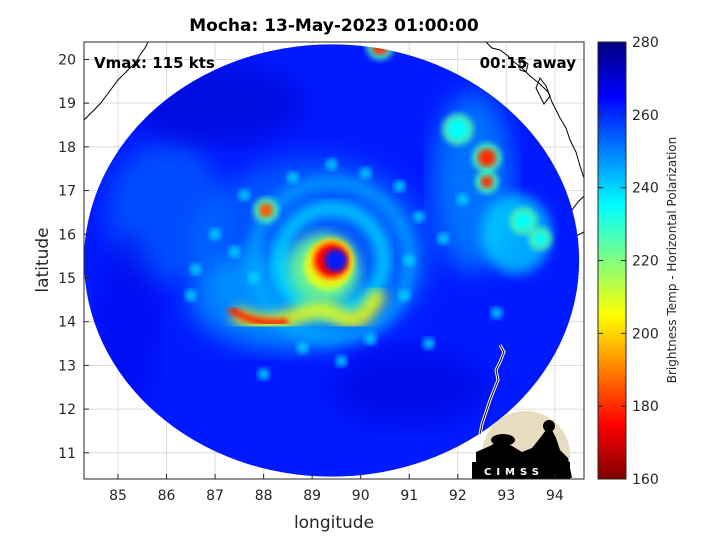 This screenshot has width=720, height=540. What do you see at coordinates (67, 60) in the screenshot?
I see `y-tick-label: 20` at bounding box center [67, 60].